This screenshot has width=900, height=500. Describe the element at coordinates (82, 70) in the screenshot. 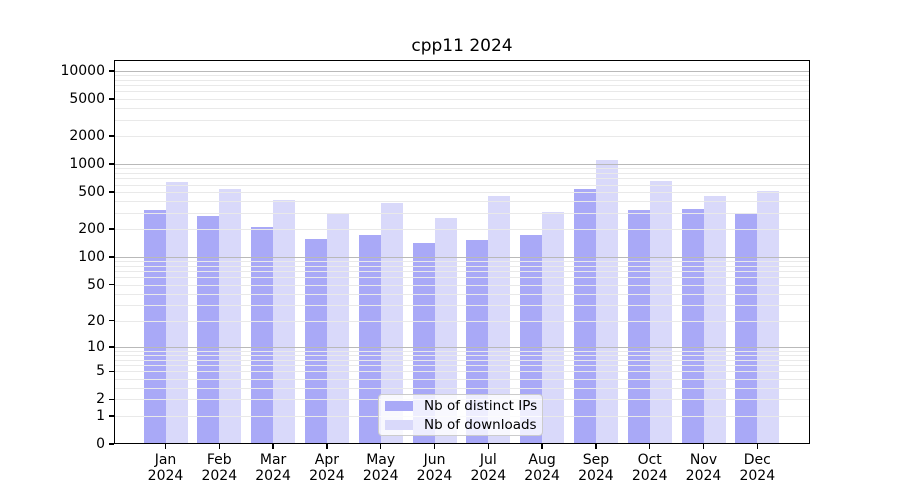

I see `y-axis-tick-label: 10000` at that location.